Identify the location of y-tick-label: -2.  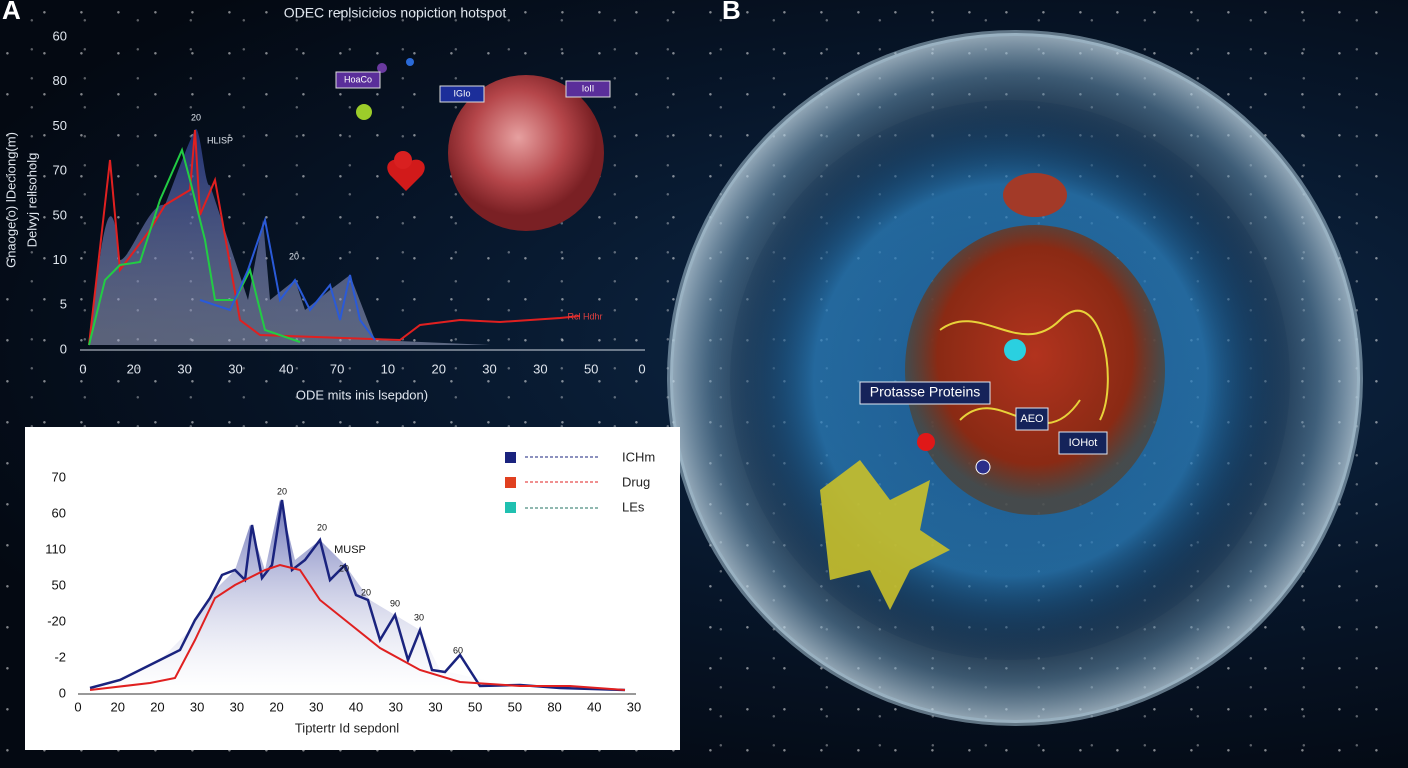
(60, 656).